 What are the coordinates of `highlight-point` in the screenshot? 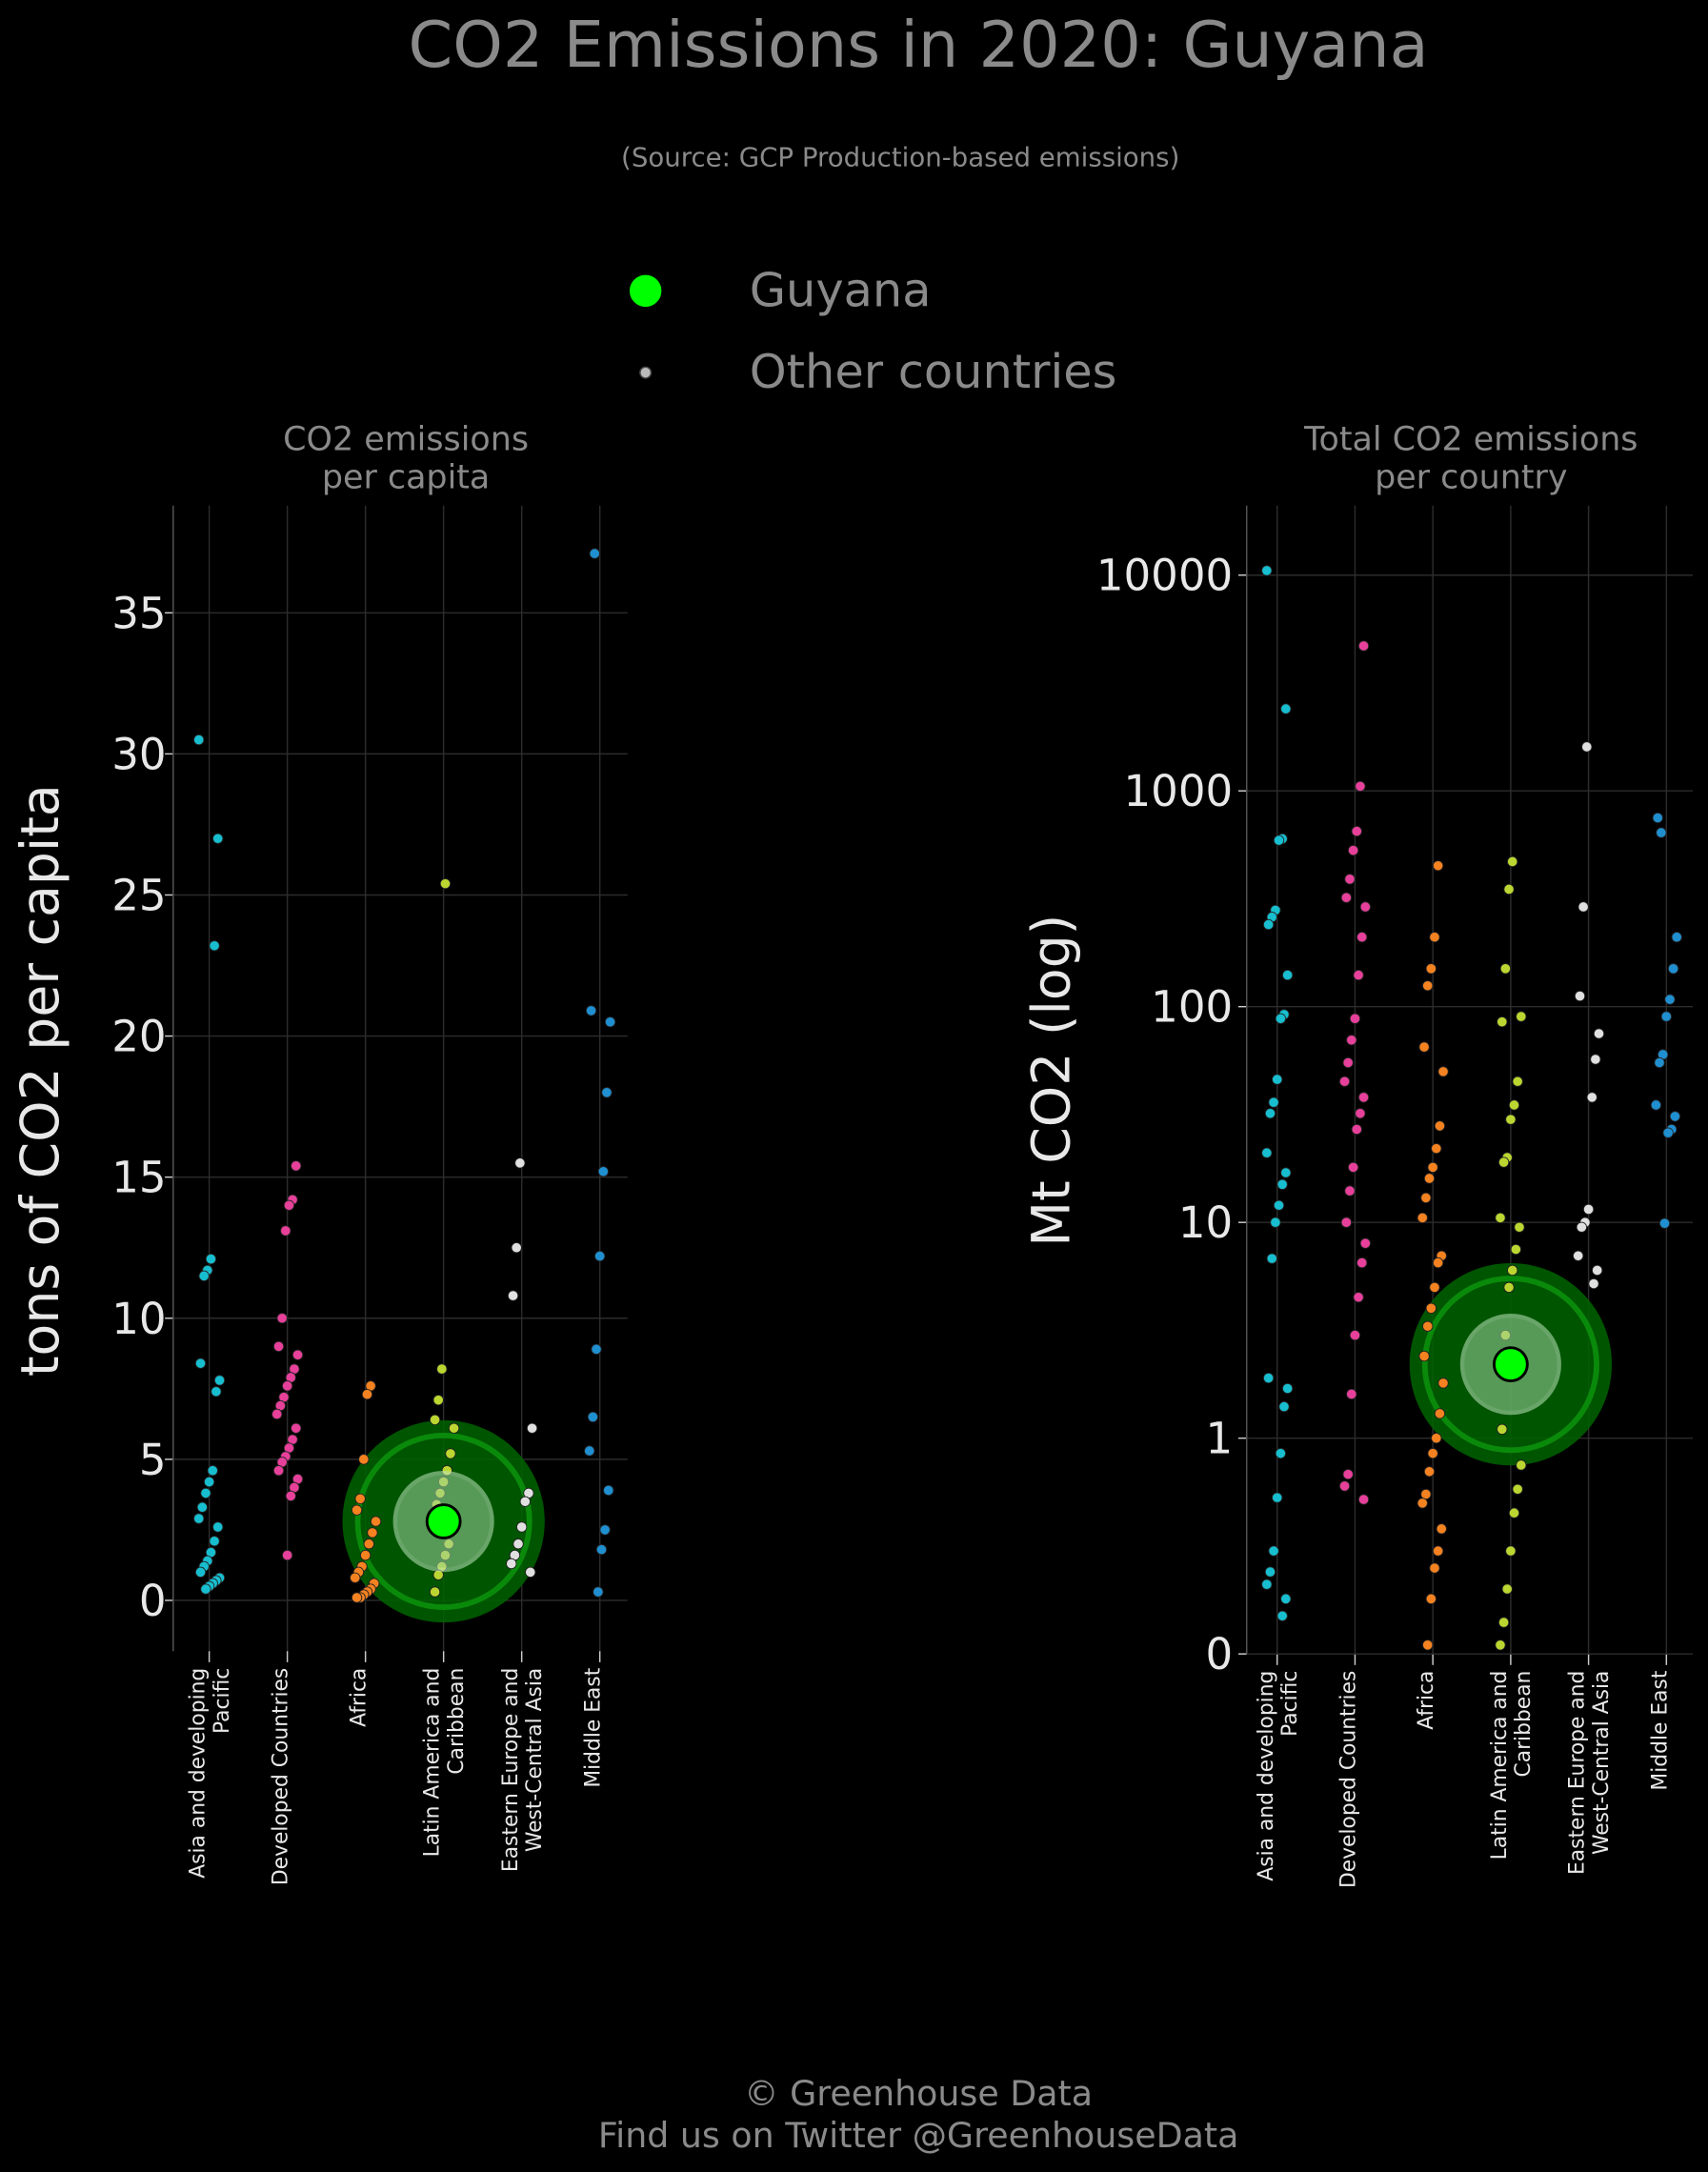 It's located at (1511, 1364).